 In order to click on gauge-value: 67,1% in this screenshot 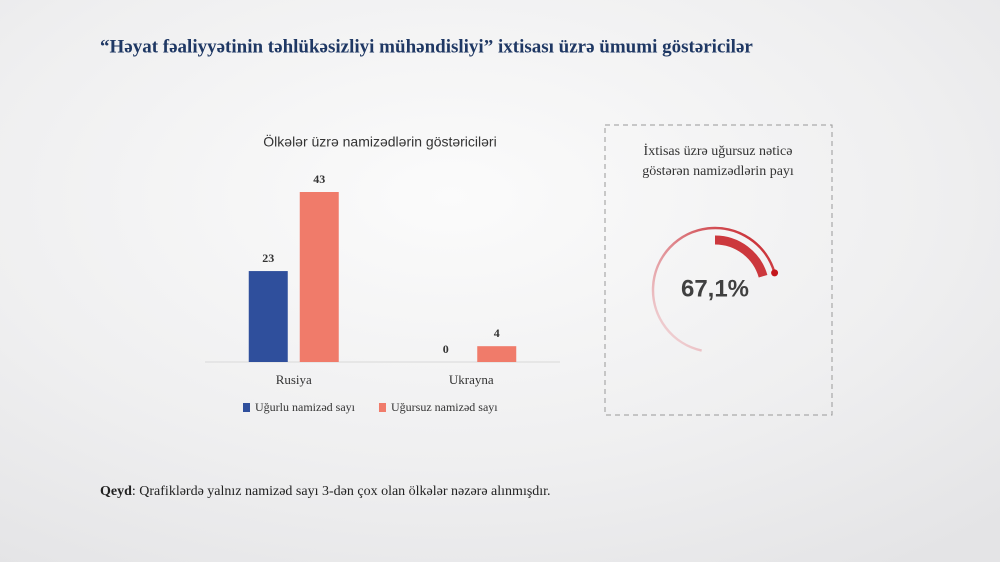, I will do `click(715, 288)`.